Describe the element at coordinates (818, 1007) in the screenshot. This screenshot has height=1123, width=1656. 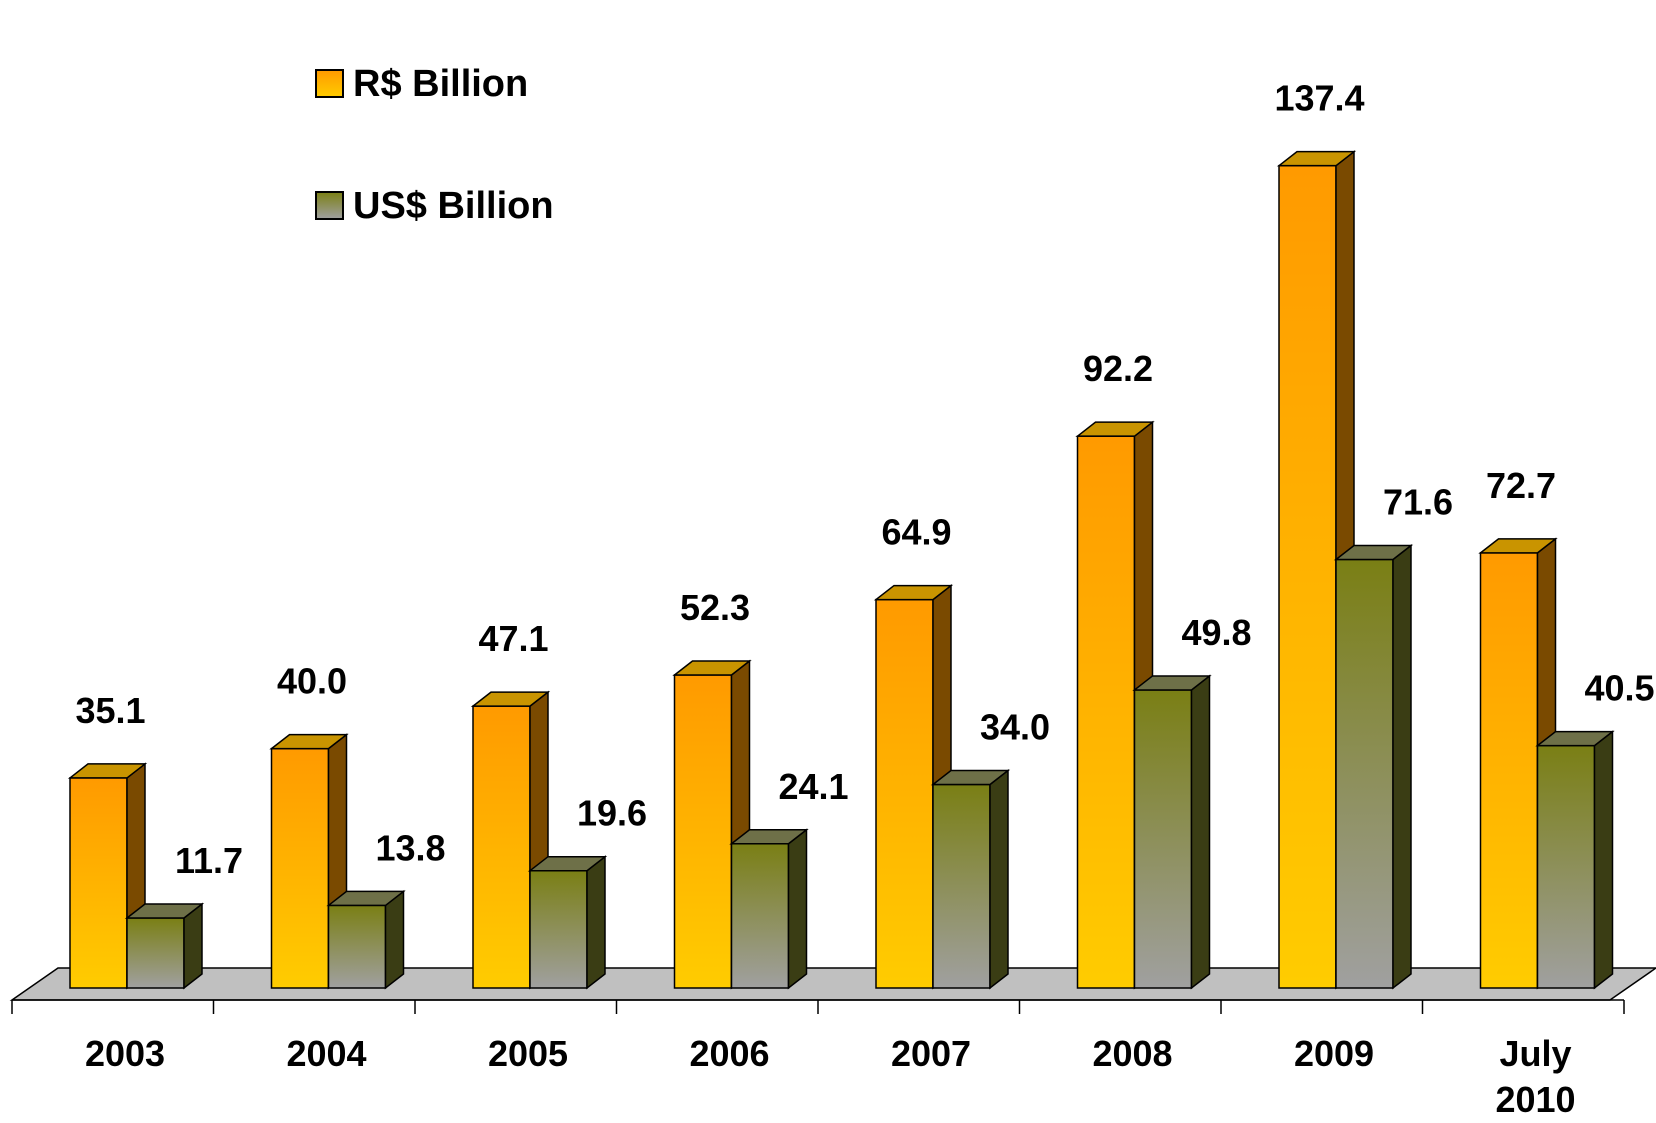
I see `x-axis-ticks` at that location.